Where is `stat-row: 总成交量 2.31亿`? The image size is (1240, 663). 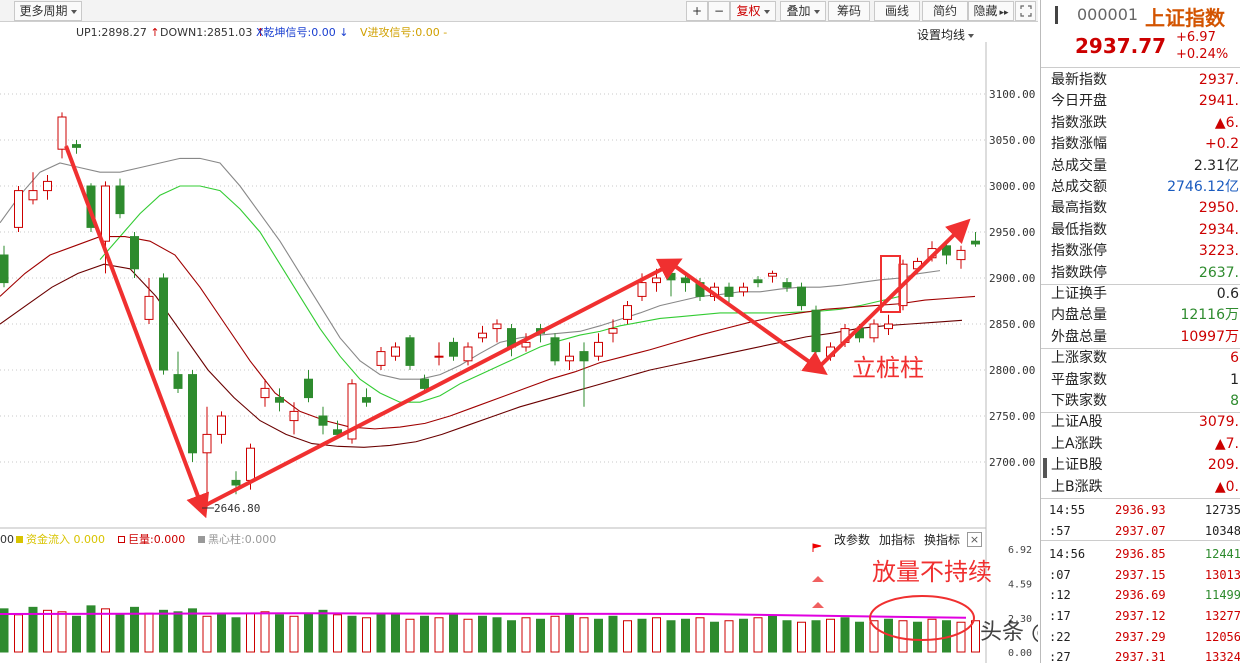 stat-row: 总成交量 2.31亿 is located at coordinates (1144, 166).